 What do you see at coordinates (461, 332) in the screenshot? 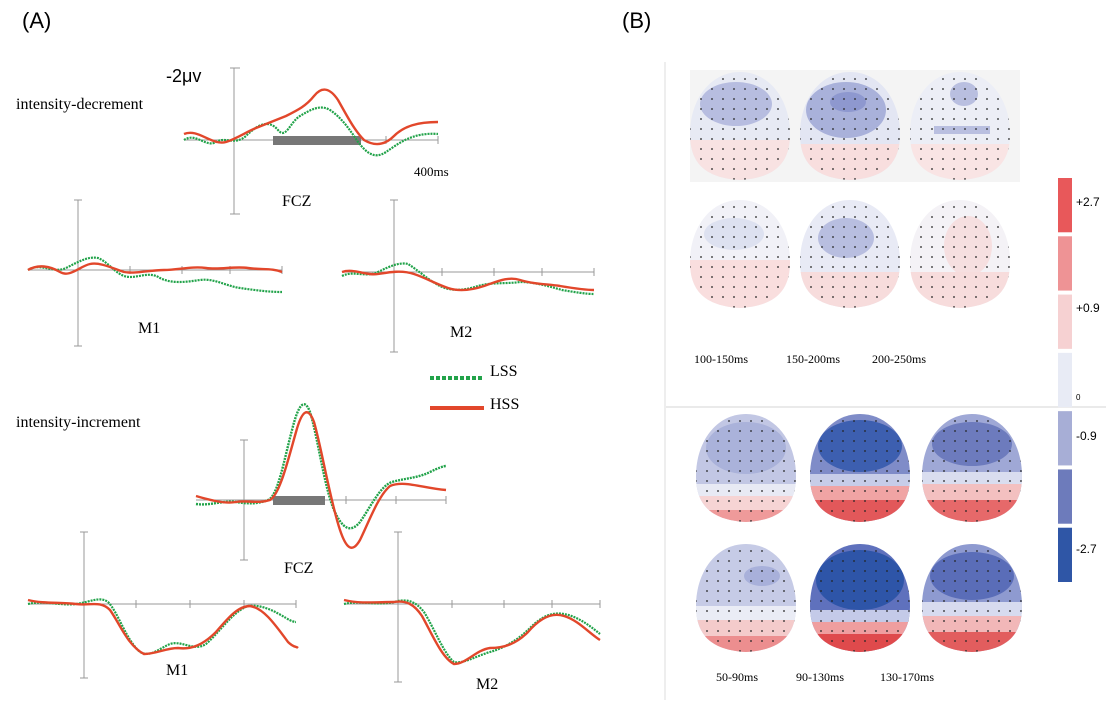
I see `dec-m2-label: M2` at bounding box center [461, 332].